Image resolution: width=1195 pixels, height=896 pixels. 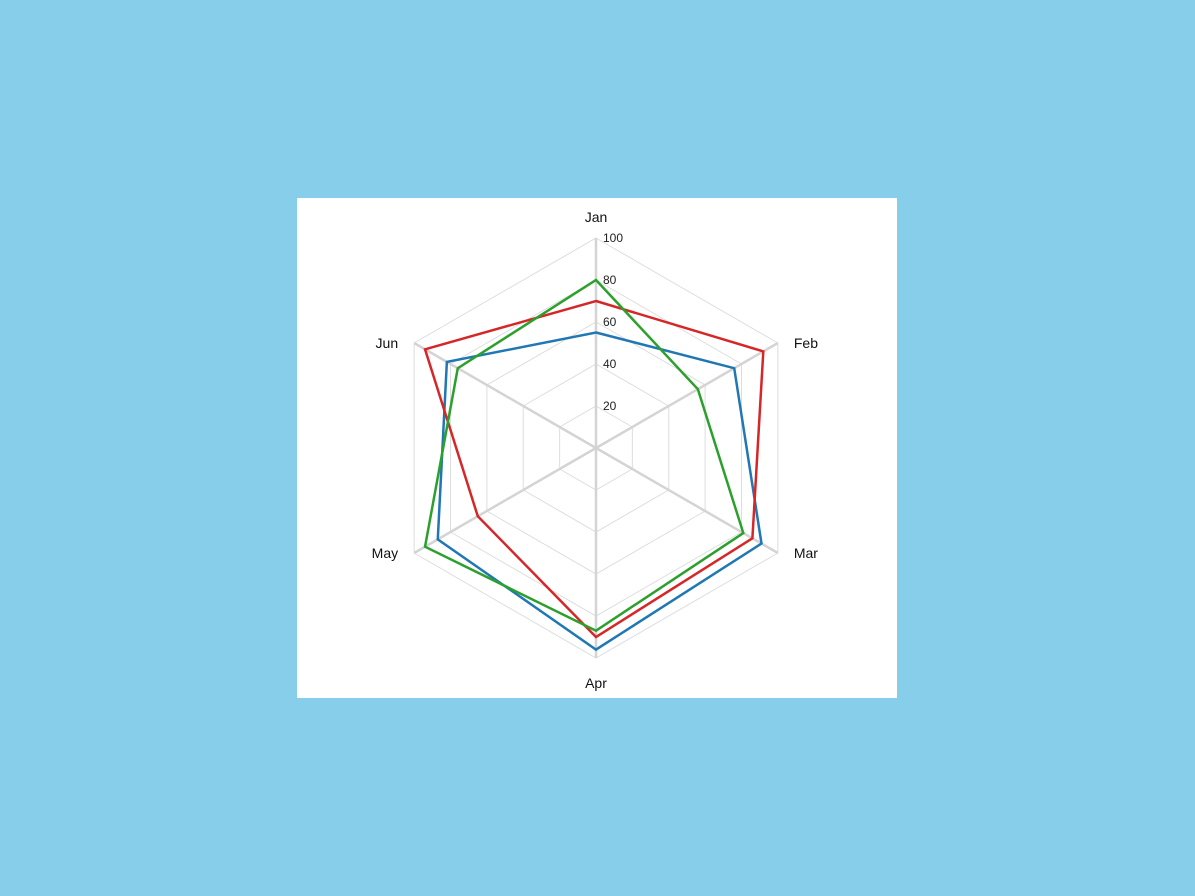 I want to click on radial-tick-label: 80, so click(x=610, y=280).